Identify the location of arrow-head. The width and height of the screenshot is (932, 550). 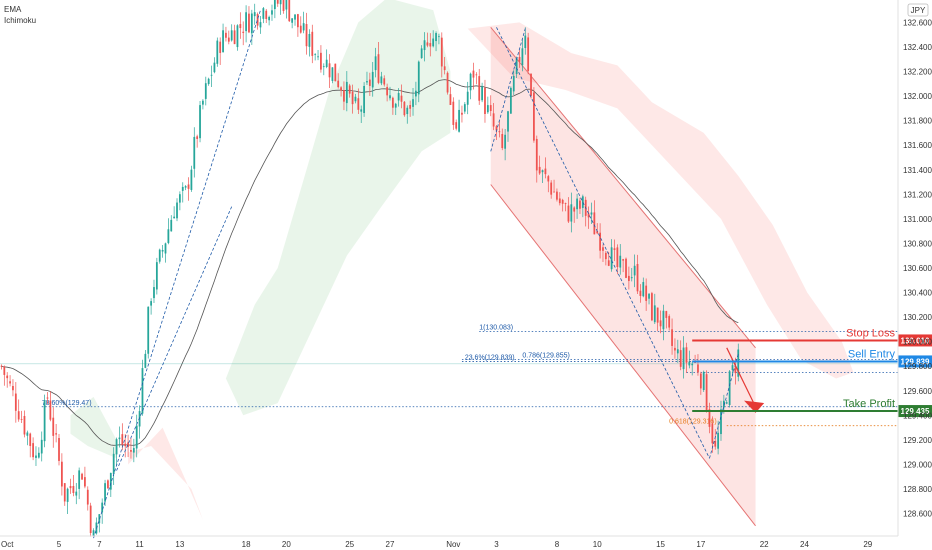
(754, 406).